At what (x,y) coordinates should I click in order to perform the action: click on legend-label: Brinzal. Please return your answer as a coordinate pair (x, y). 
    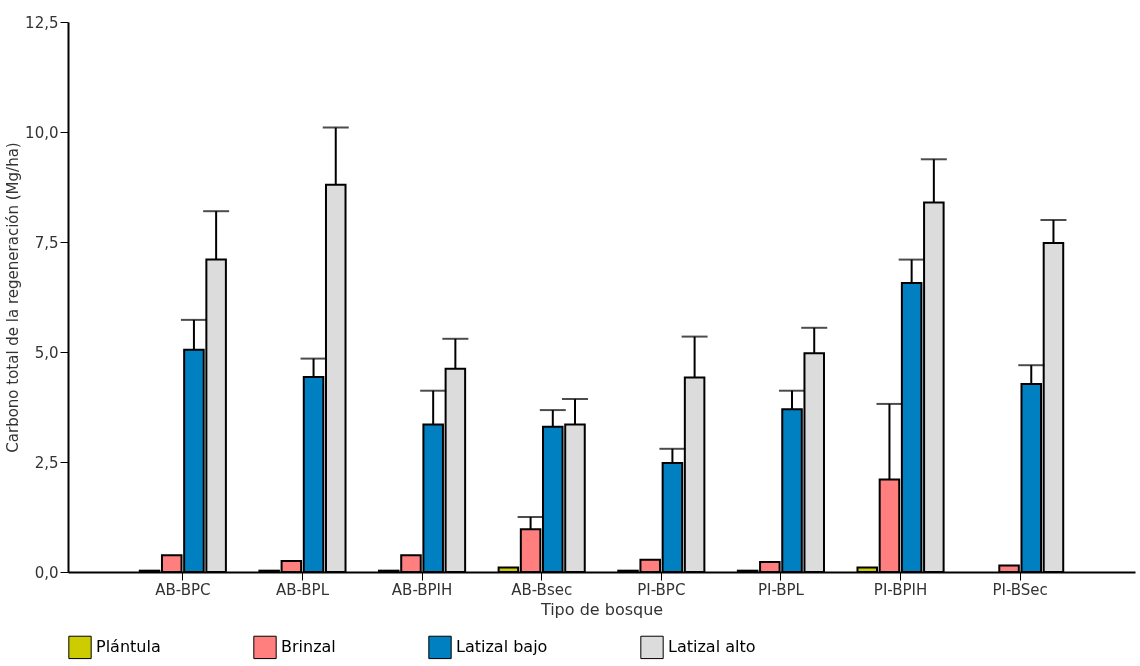
    Looking at the image, I should click on (308, 647).